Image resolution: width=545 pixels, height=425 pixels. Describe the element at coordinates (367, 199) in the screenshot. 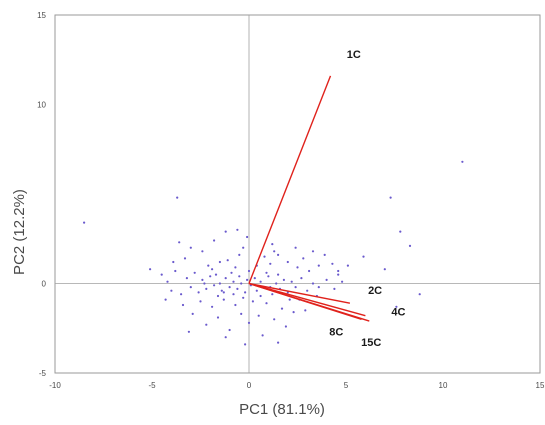

I see `loading-labels: 1C 2C 4C 8C 15C` at that location.